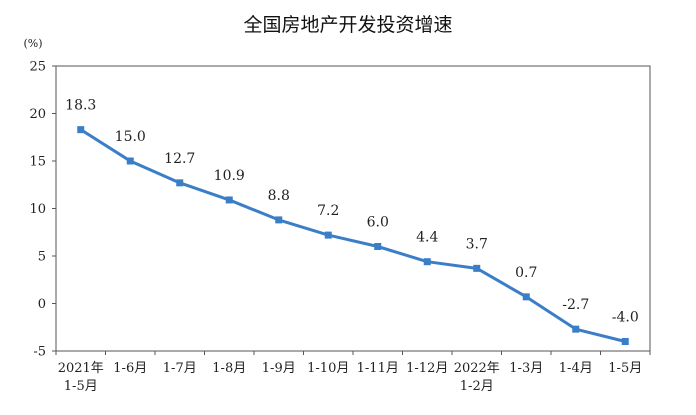 This screenshot has height=415, width=696. I want to click on x-tick-label: 1-10月, so click(328, 368).